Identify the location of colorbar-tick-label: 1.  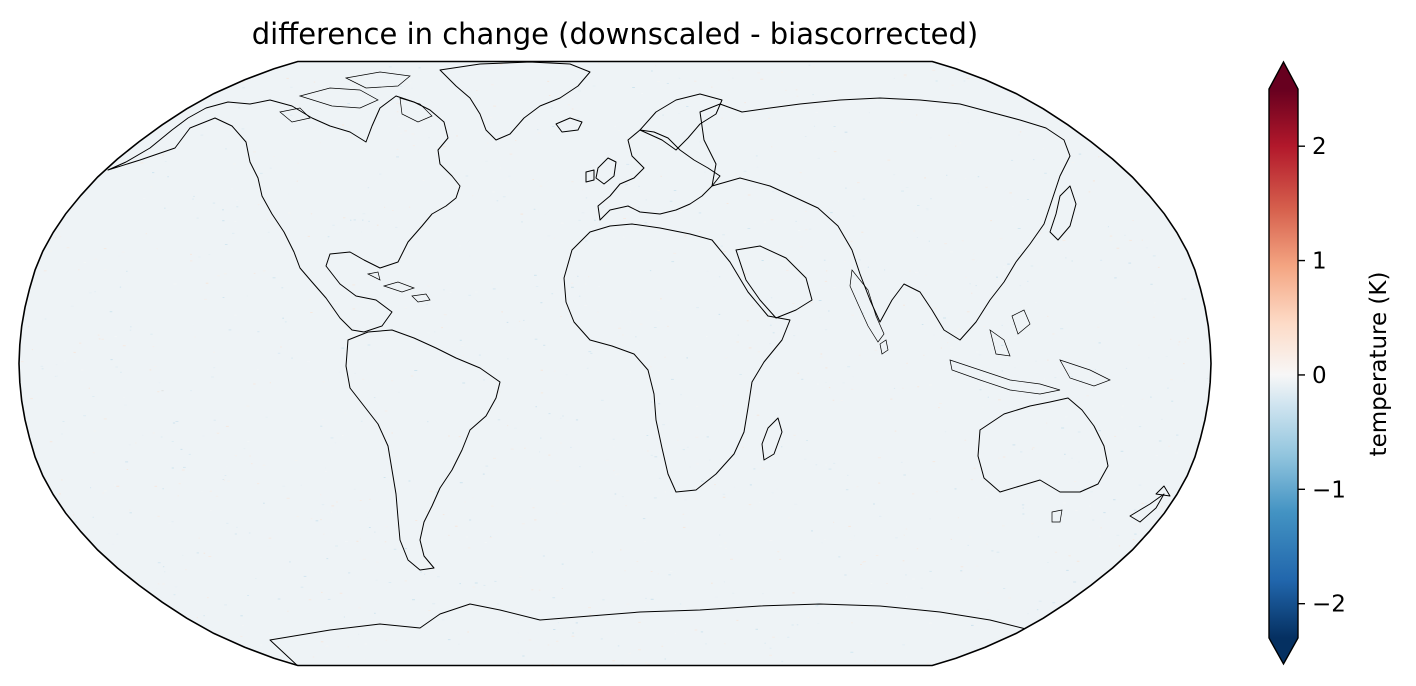
(1319, 262).